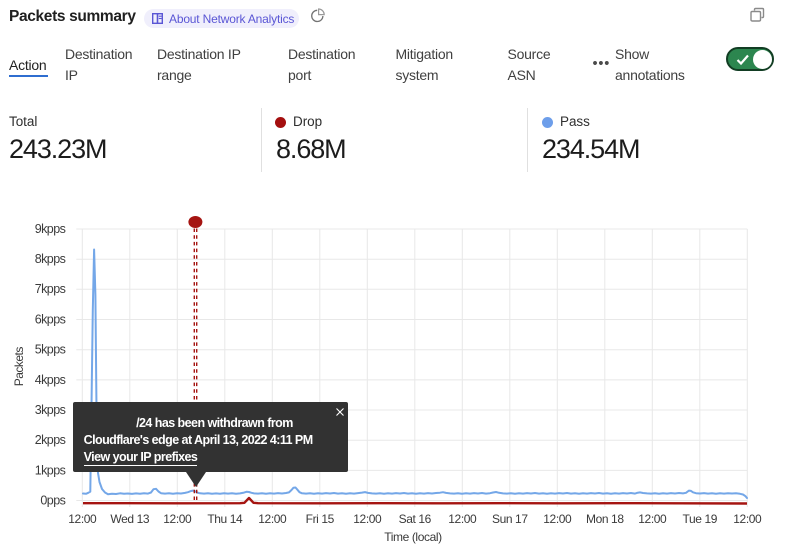 Image resolution: width=785 pixels, height=555 pixels. Describe the element at coordinates (50, 229) in the screenshot. I see `svg-text: 9kpps` at that location.